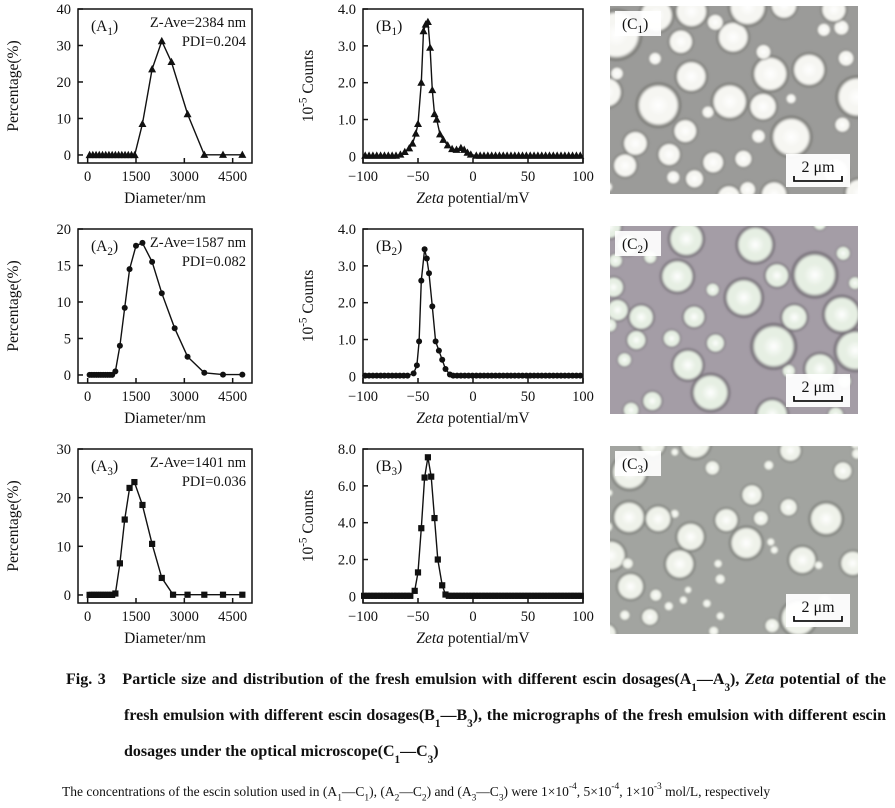  Describe the element at coordinates (198, 463) in the screenshot. I see `annotation-line: Z-Ave=1401 nm` at that location.